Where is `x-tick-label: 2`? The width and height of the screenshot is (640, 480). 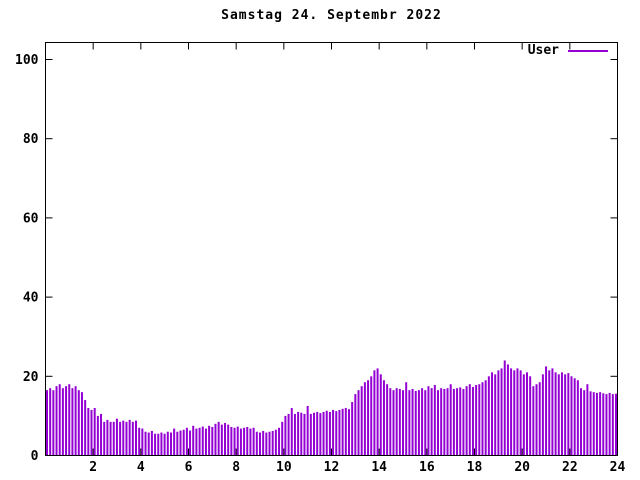 x-tick-label: 2 is located at coordinates (93, 467).